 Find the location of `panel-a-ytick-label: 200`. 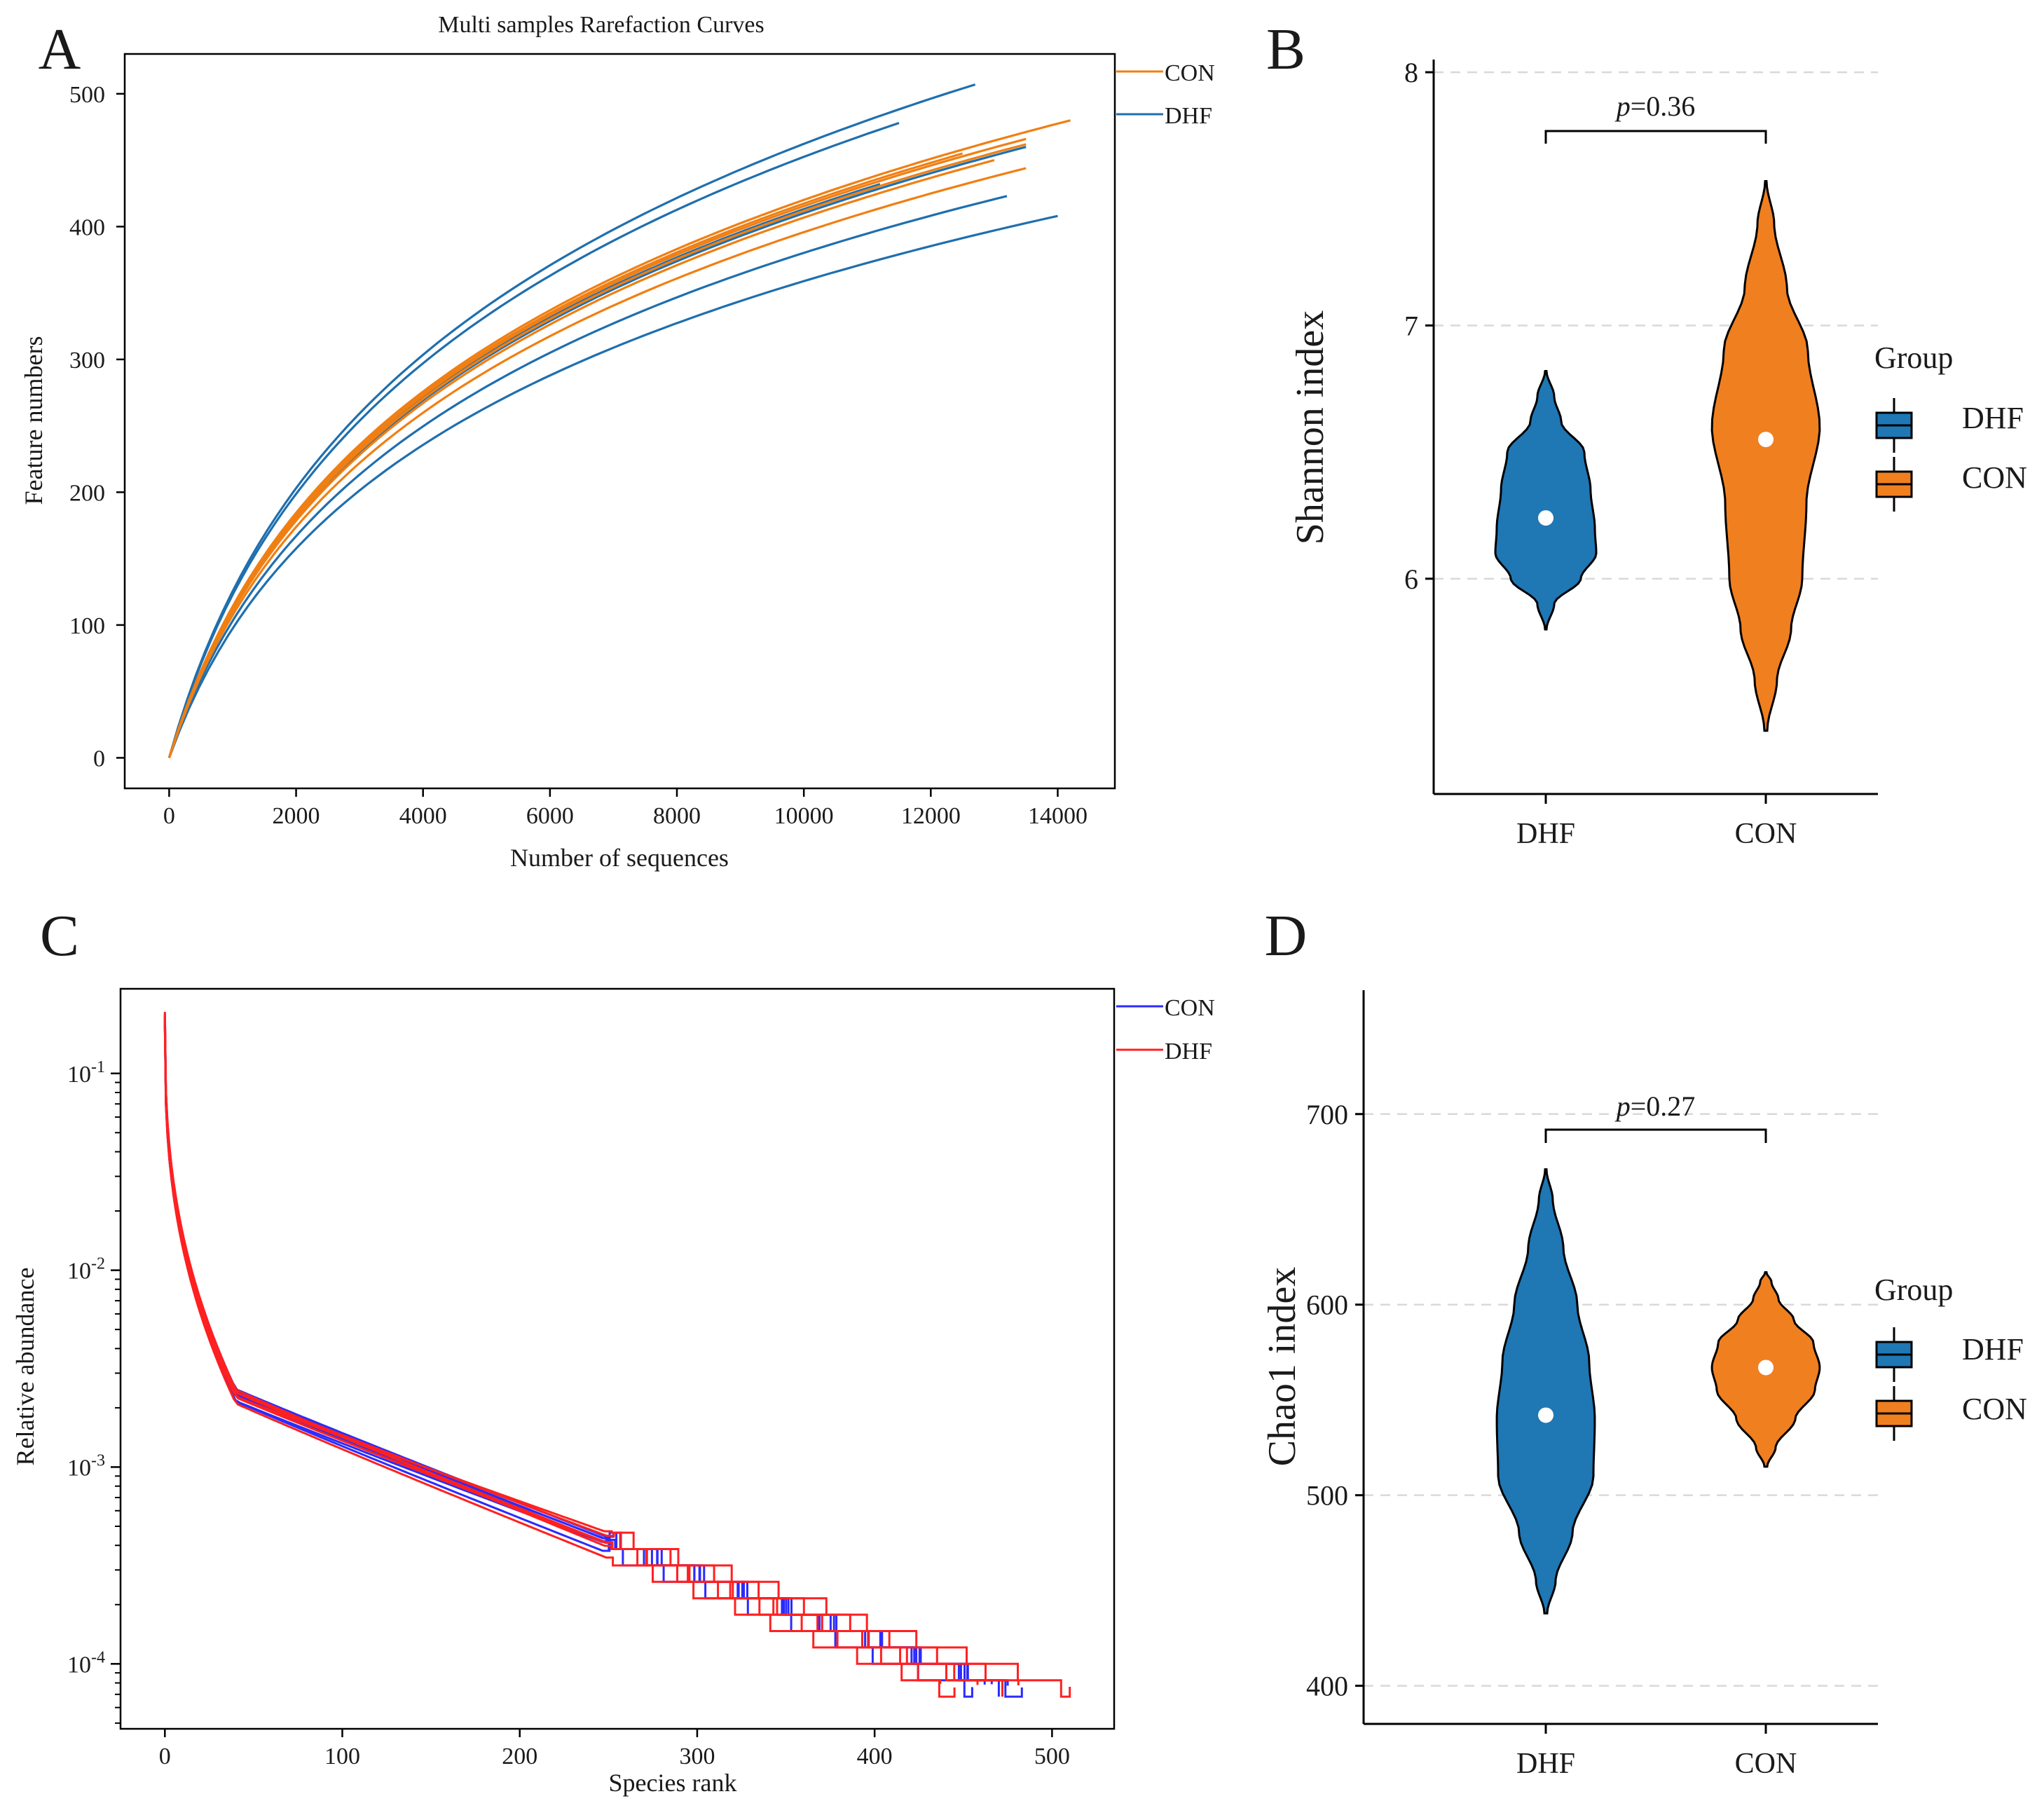

panel-a-ytick-label: 200 is located at coordinates (87, 493).